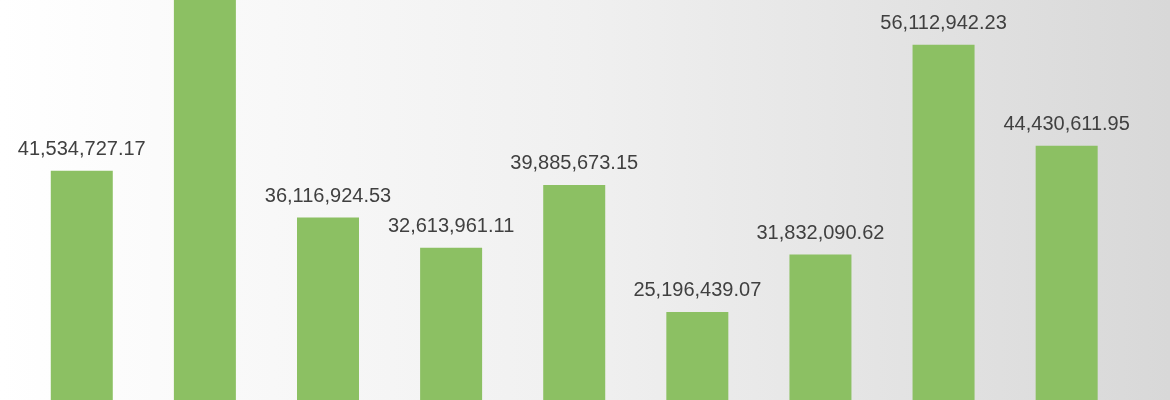  I want to click on data-label: 32,613,961.11, so click(451, 224).